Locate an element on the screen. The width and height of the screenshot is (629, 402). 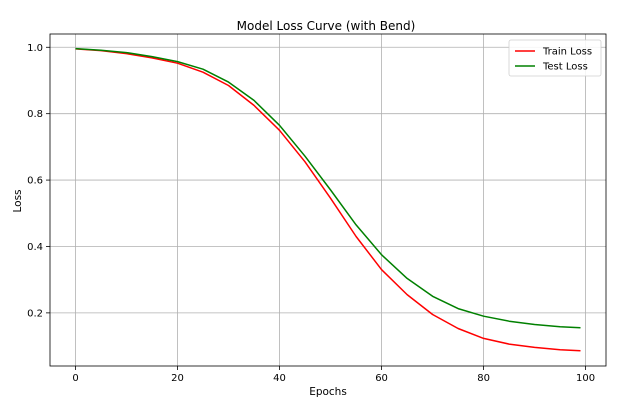
y-tick-label: 0.8 is located at coordinates (35, 114).